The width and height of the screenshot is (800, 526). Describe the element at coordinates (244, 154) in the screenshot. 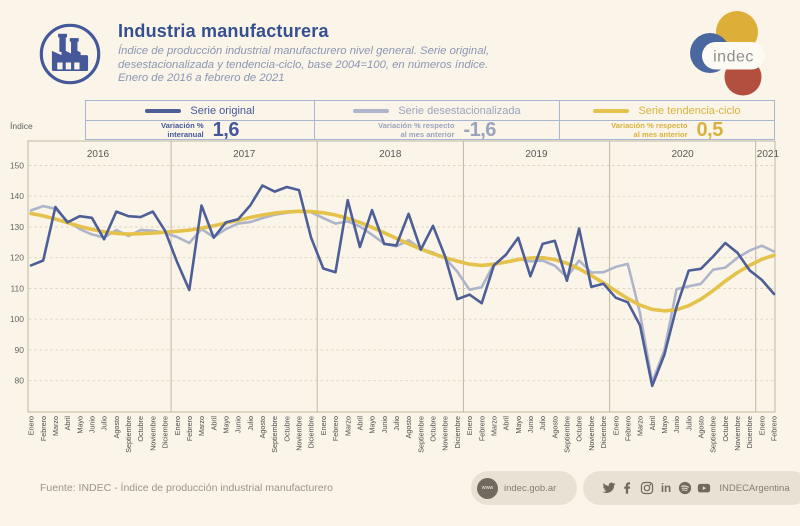

I see `year-label: 2017` at that location.